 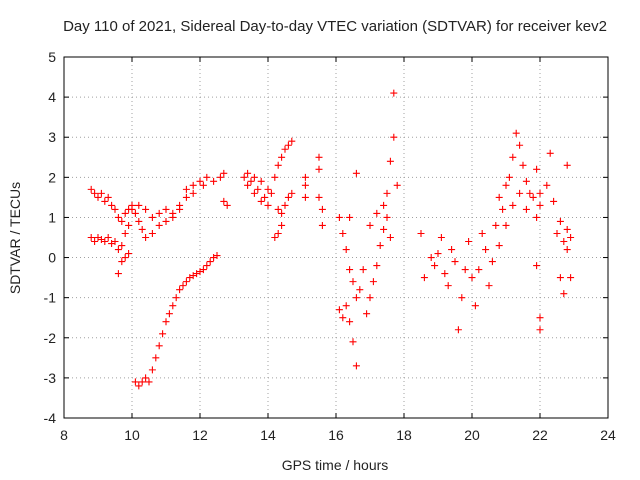 I want to click on x-tick-label: 20, so click(x=472, y=435).